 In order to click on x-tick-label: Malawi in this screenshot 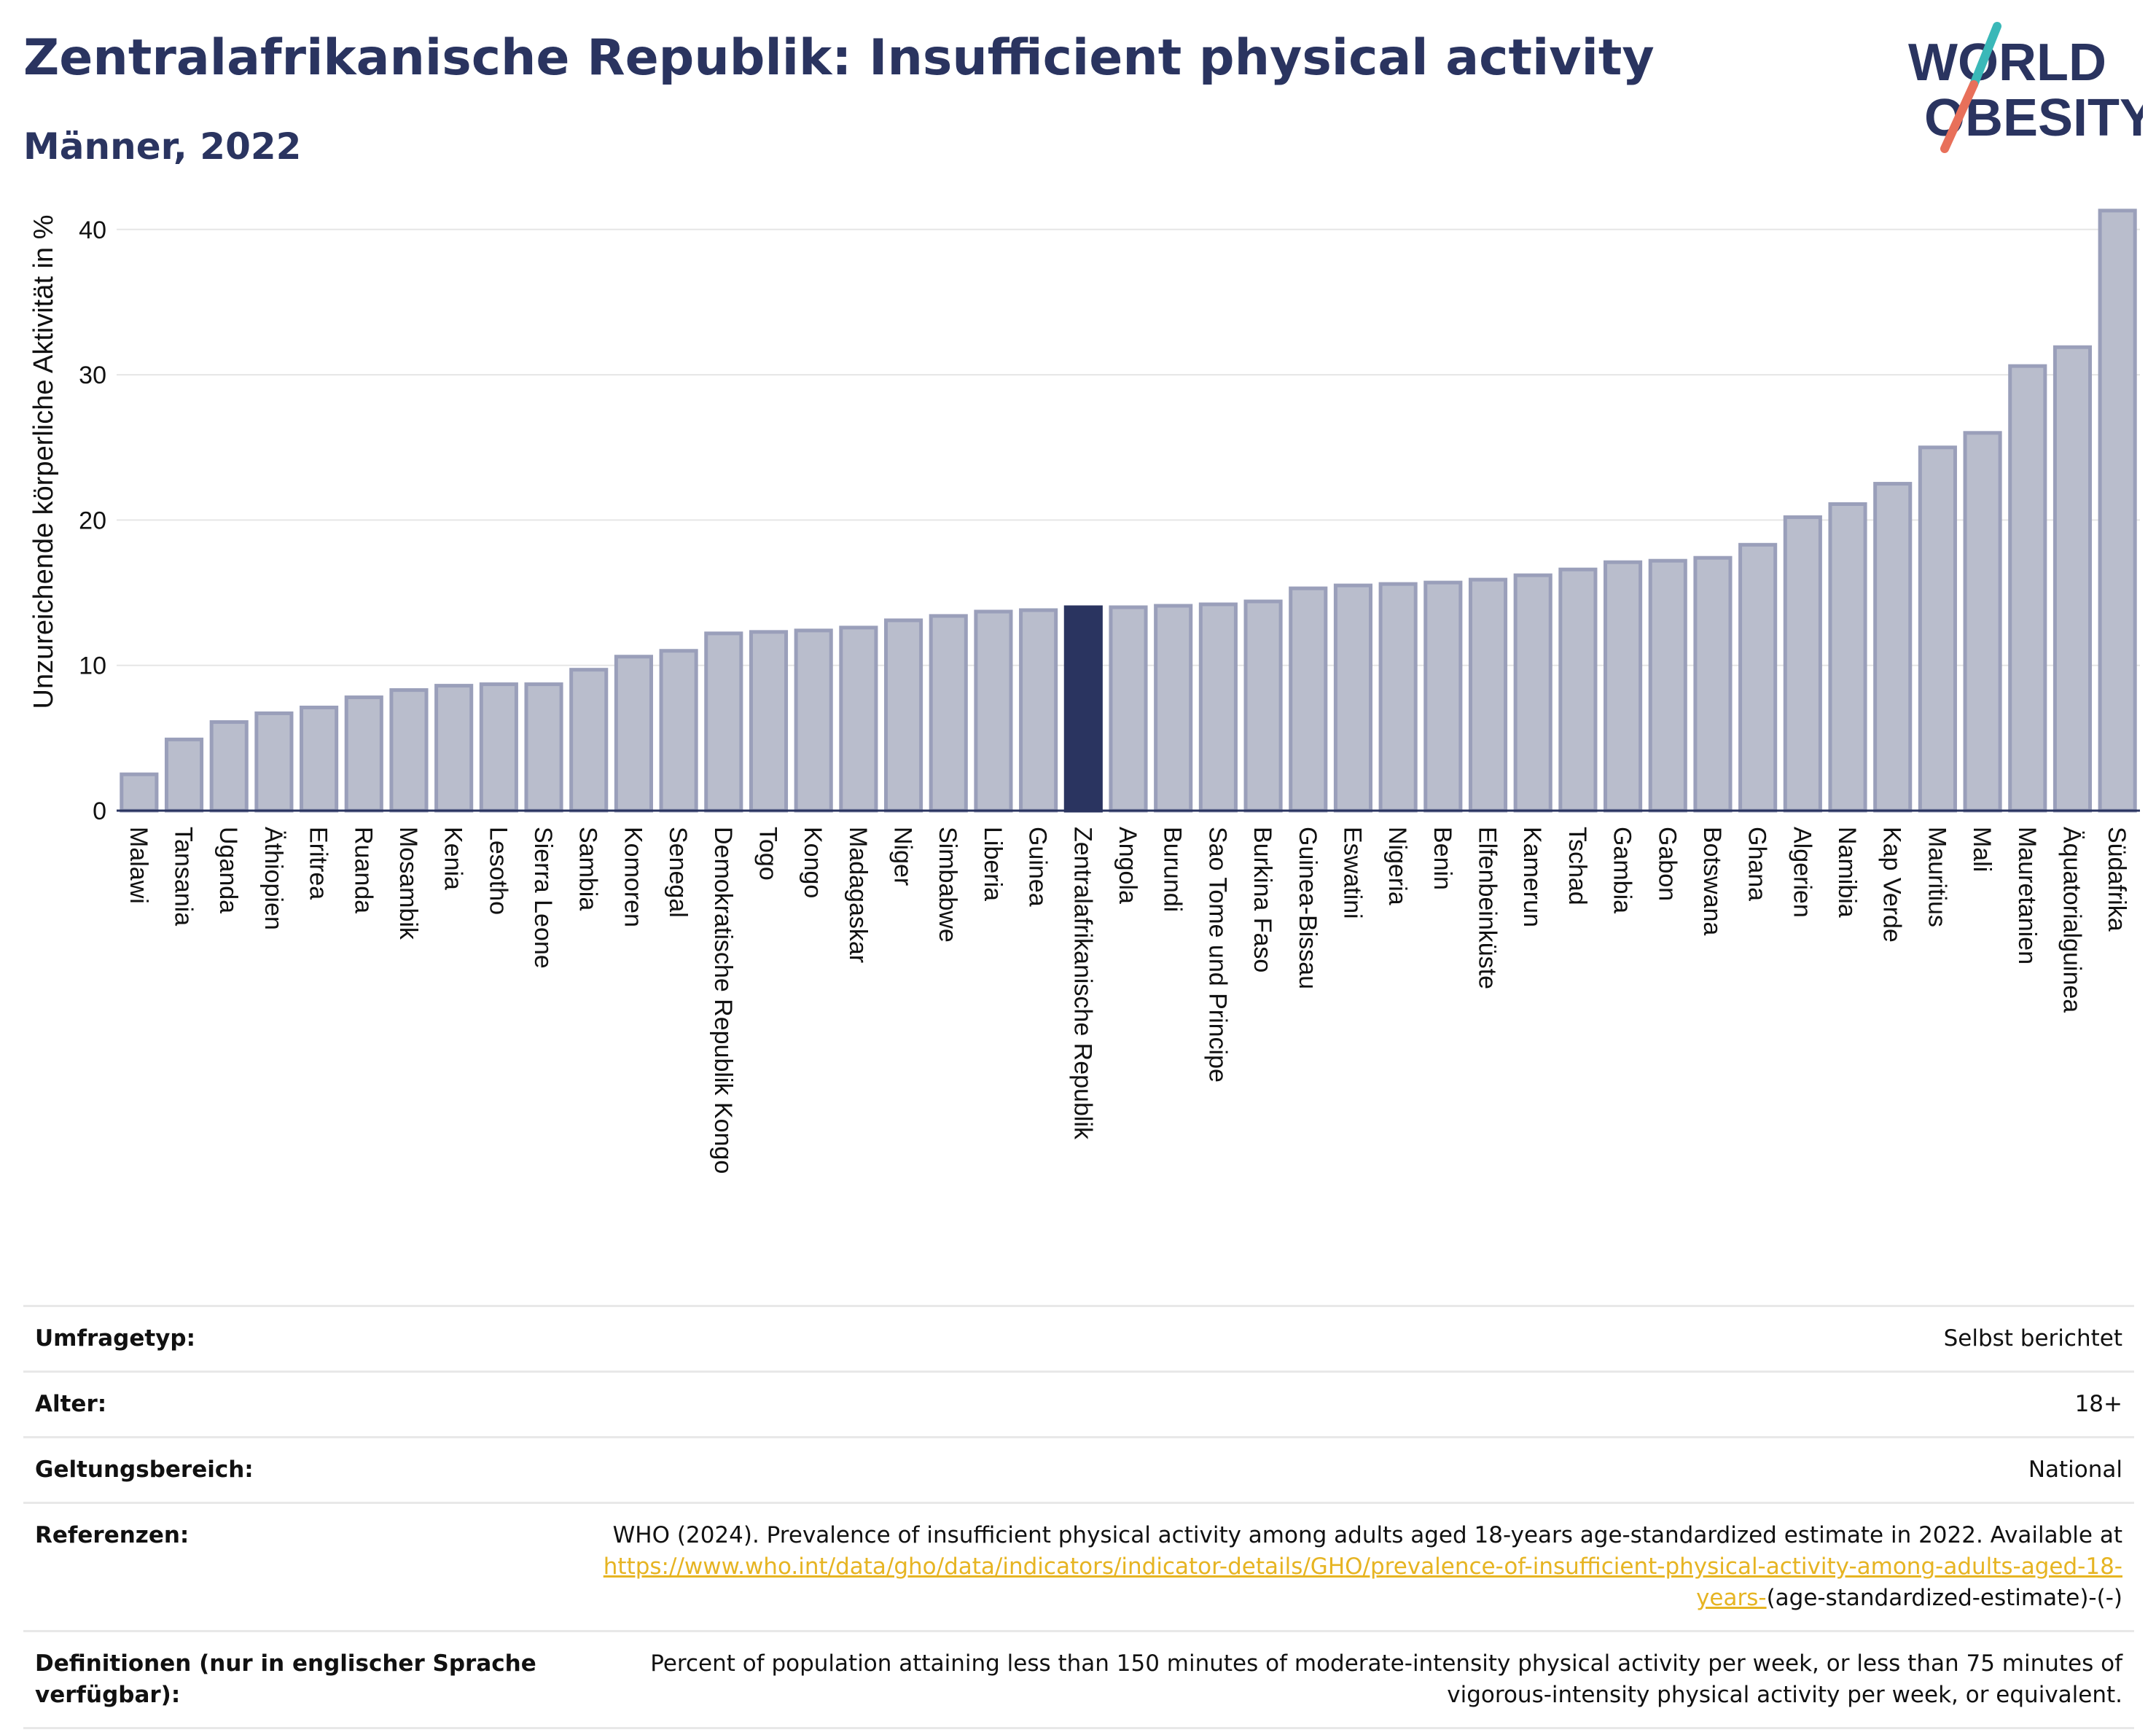, I will do `click(139, 866)`.